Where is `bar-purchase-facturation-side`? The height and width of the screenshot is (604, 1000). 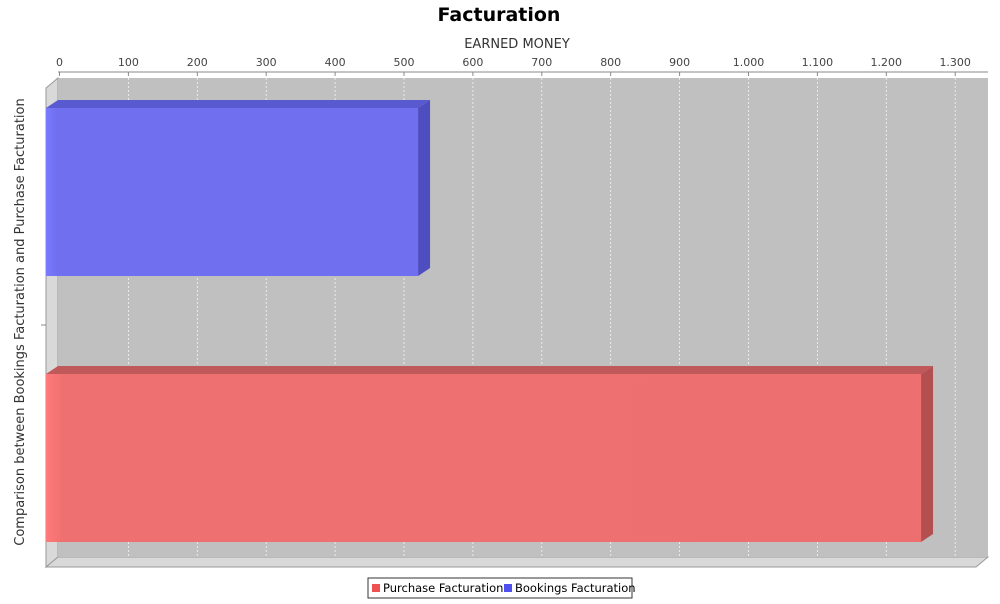 bar-purchase-facturation-side is located at coordinates (927, 454).